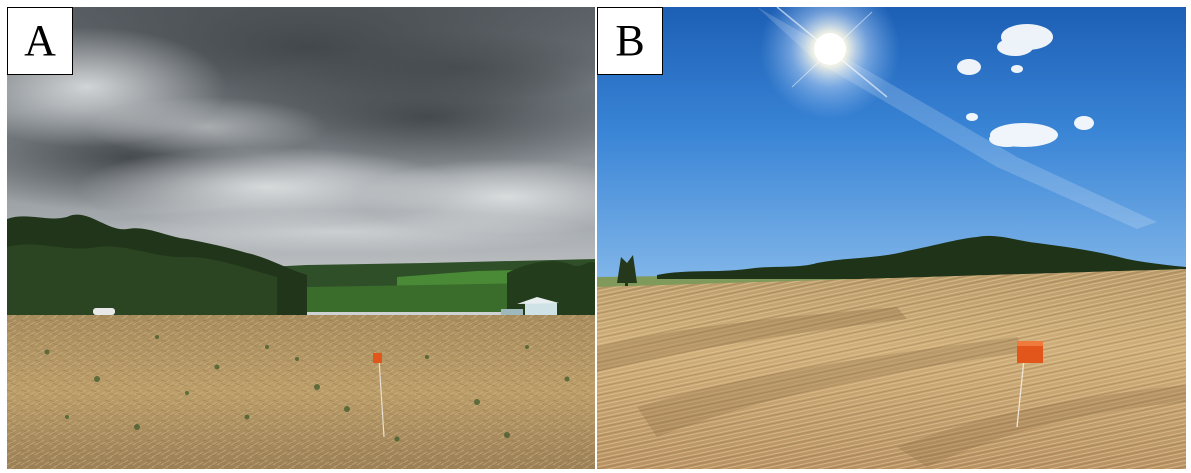 The image size is (1191, 473). What do you see at coordinates (630, 41) in the screenshot?
I see `panel-label-b: B` at bounding box center [630, 41].